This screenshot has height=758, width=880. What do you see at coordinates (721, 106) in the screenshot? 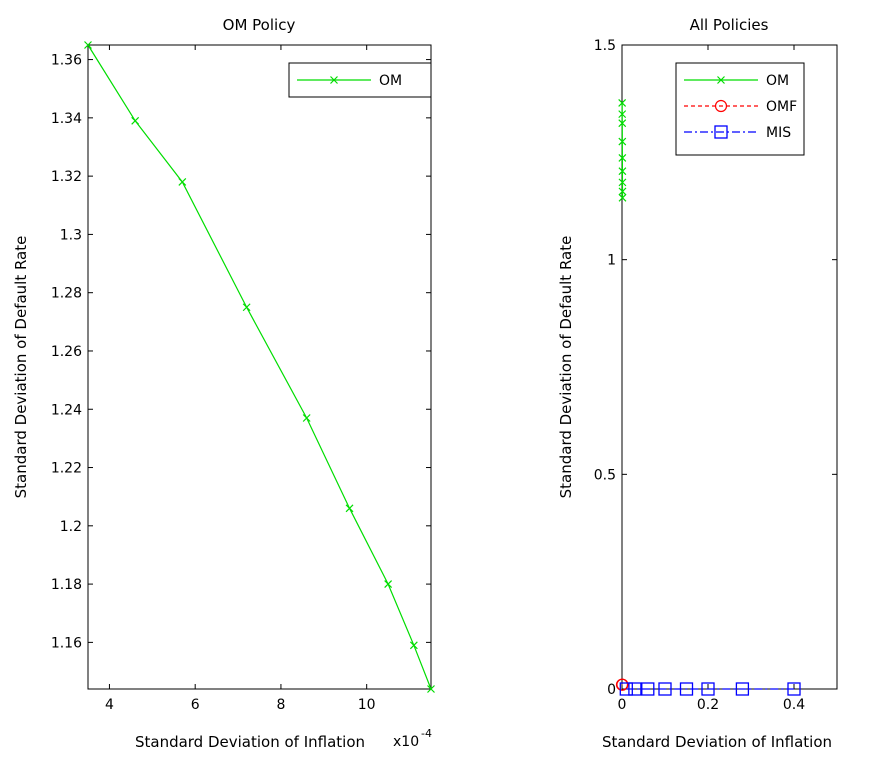
I see `legend-marker-omf` at bounding box center [721, 106].